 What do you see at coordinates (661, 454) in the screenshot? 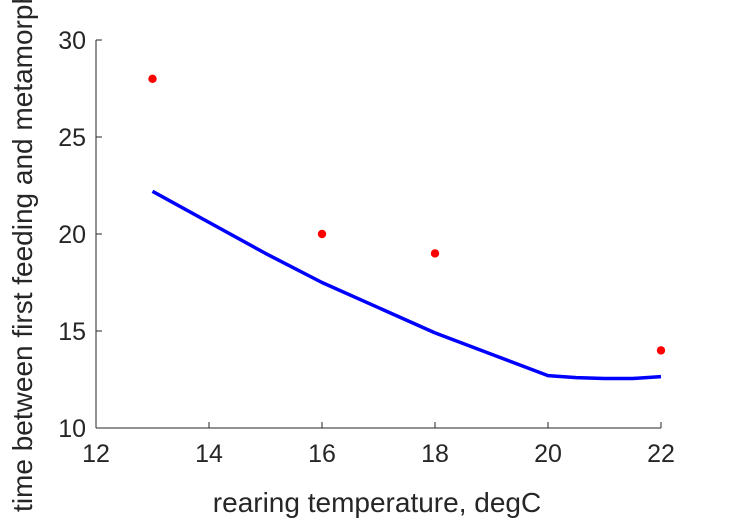
I see `x-tick-label: 22` at bounding box center [661, 454].